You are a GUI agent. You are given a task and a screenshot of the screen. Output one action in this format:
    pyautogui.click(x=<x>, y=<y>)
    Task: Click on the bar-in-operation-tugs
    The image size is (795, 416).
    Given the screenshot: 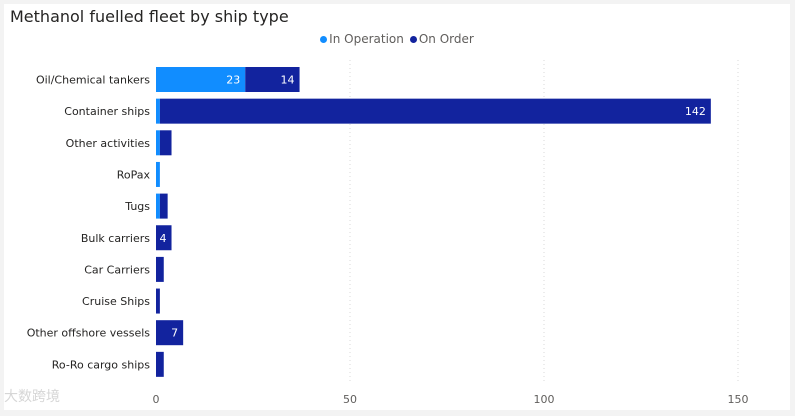 What is the action you would take?
    pyautogui.click(x=158, y=206)
    